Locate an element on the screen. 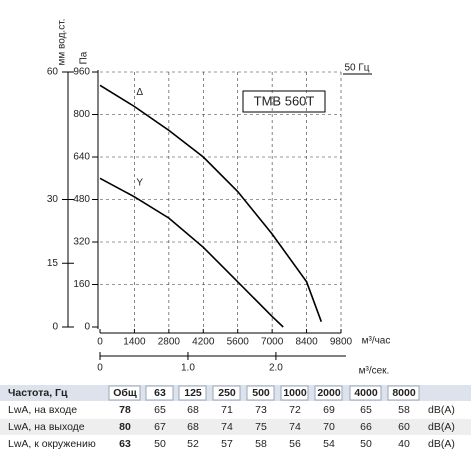 The height and width of the screenshot is (461, 471). series-label: Y is located at coordinates (139, 182).